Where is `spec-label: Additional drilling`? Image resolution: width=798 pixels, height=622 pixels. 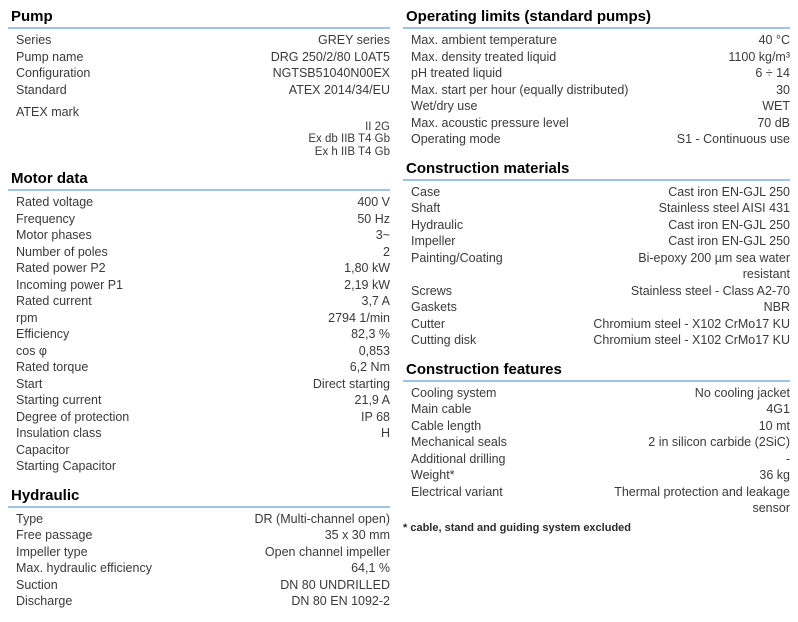 spec-label: Additional drilling is located at coordinates (458, 458).